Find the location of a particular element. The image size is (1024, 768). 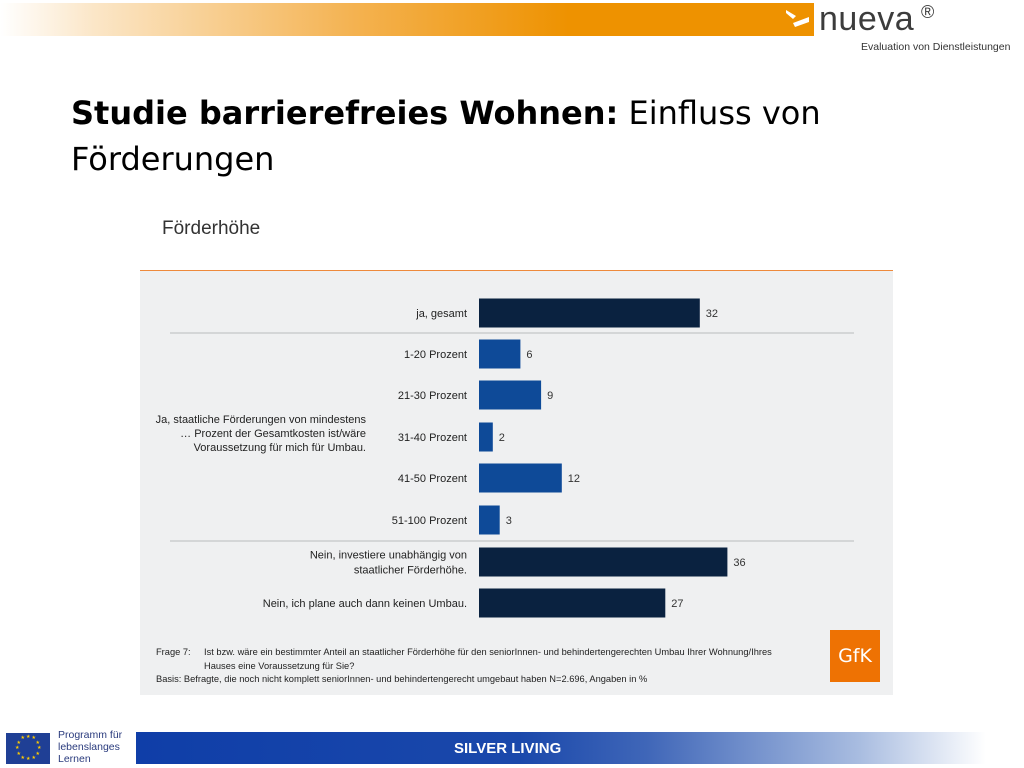

category-label: 31-40 Prozent is located at coordinates (432, 438).